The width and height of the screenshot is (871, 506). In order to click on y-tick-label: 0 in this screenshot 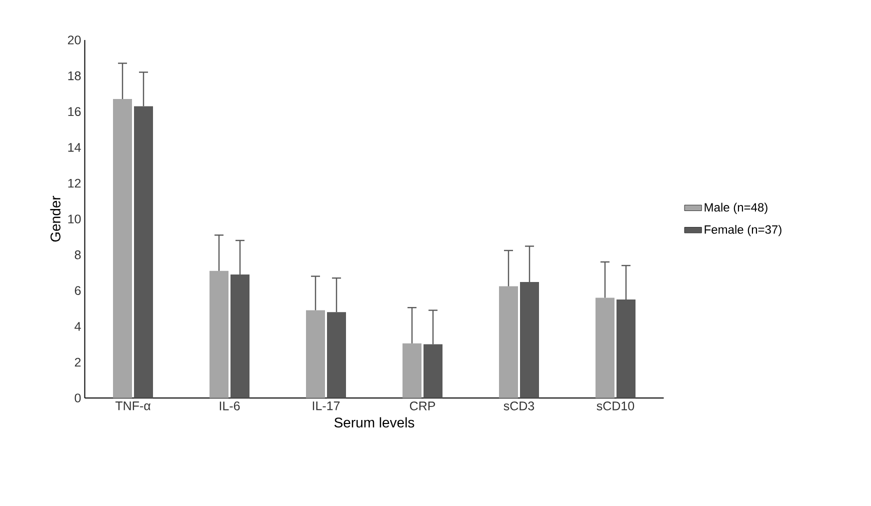, I will do `click(77, 398)`.